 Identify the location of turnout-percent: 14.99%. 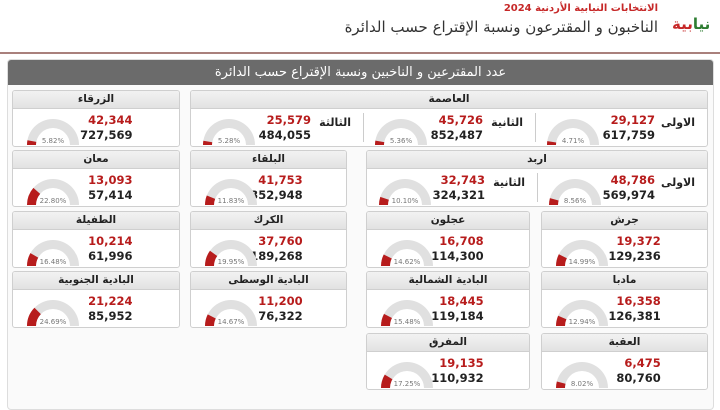
(582, 262).